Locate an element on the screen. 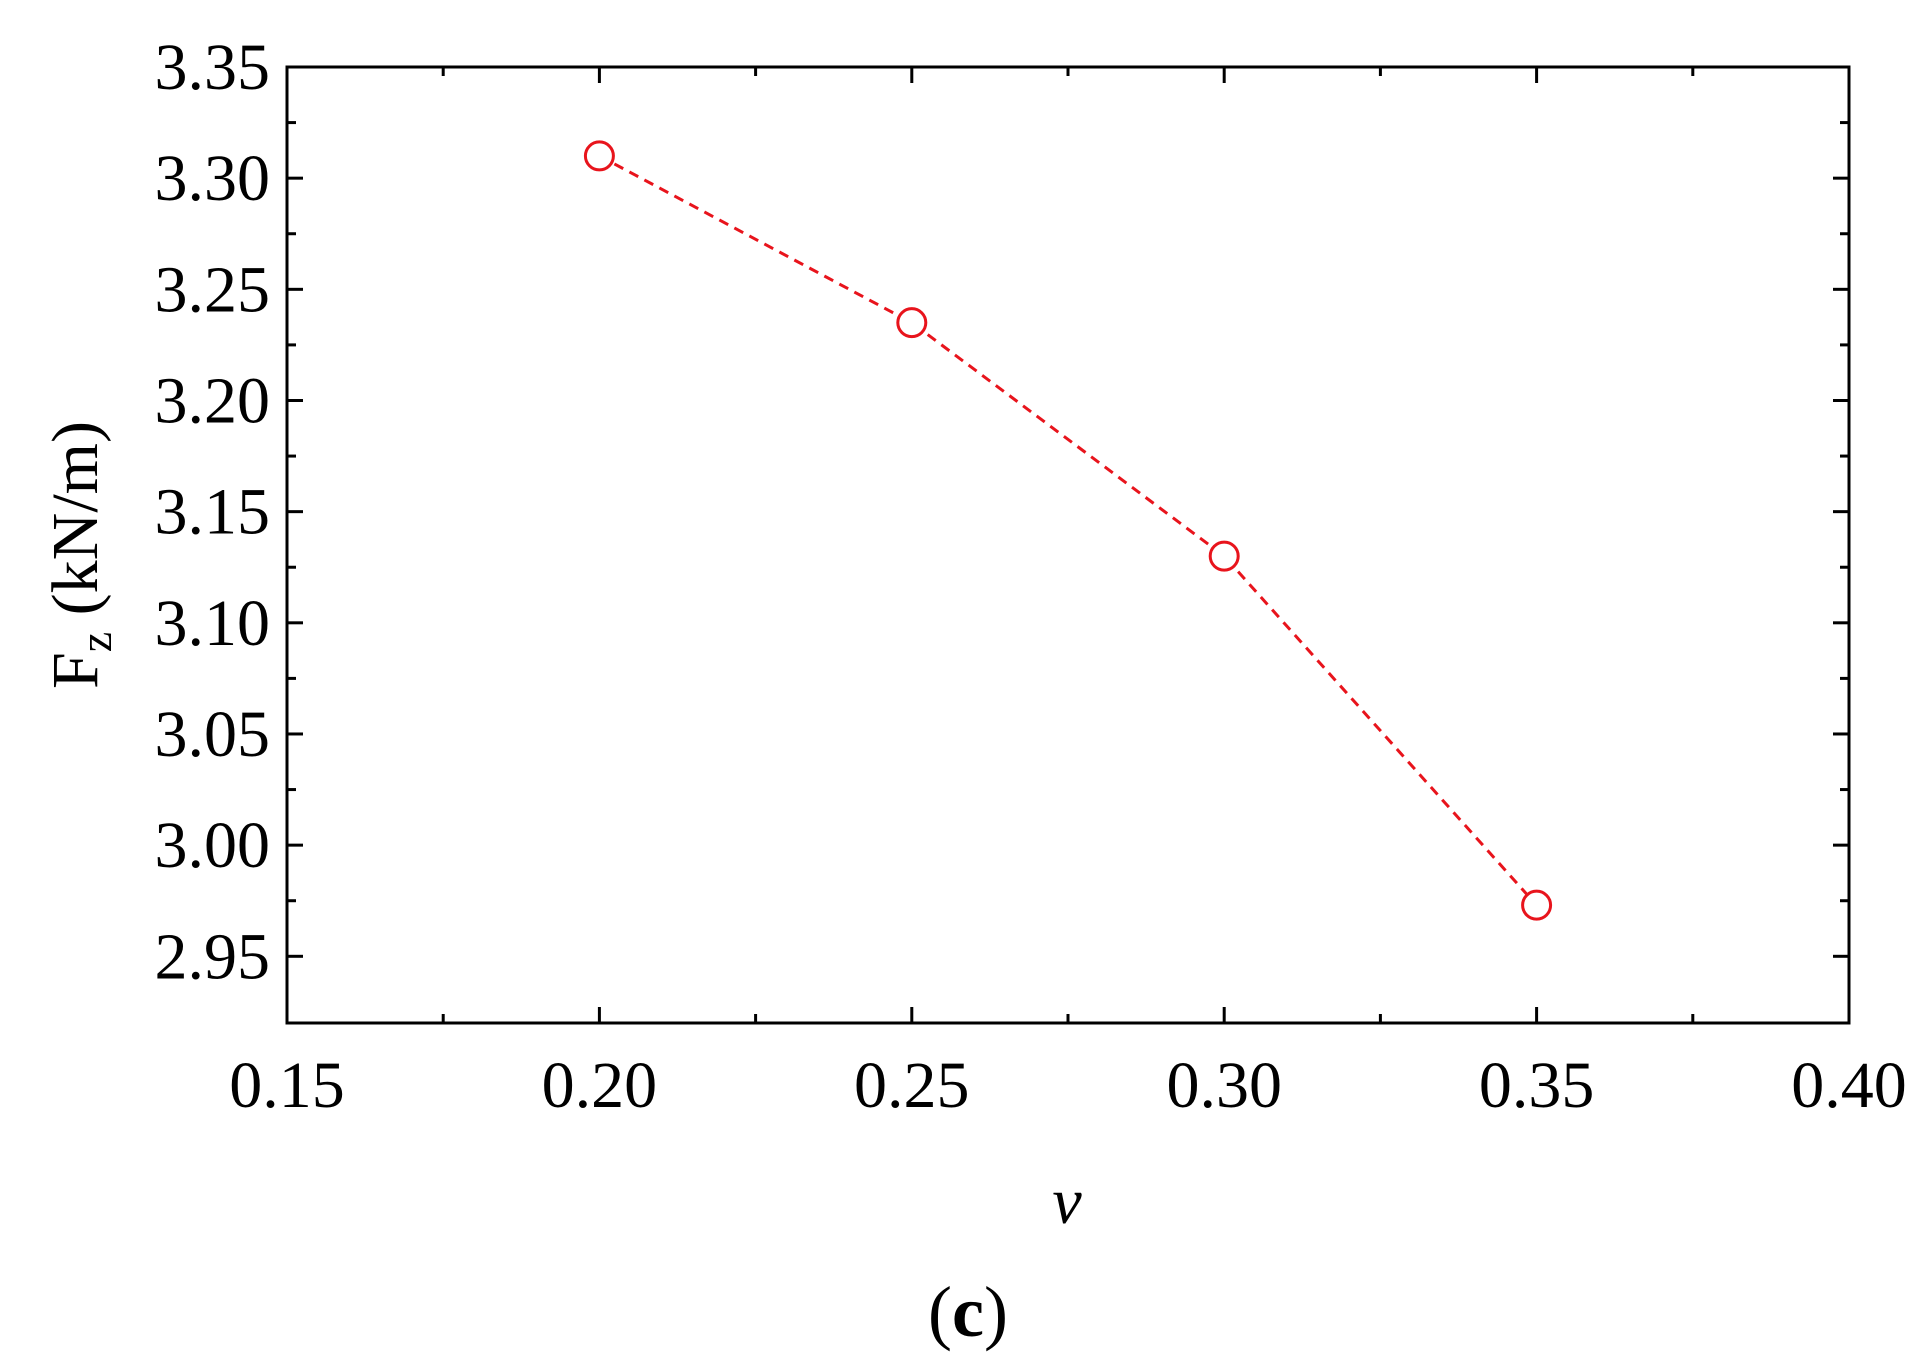  y-axis-title: Fz (kN/m) is located at coordinates (80, 555).